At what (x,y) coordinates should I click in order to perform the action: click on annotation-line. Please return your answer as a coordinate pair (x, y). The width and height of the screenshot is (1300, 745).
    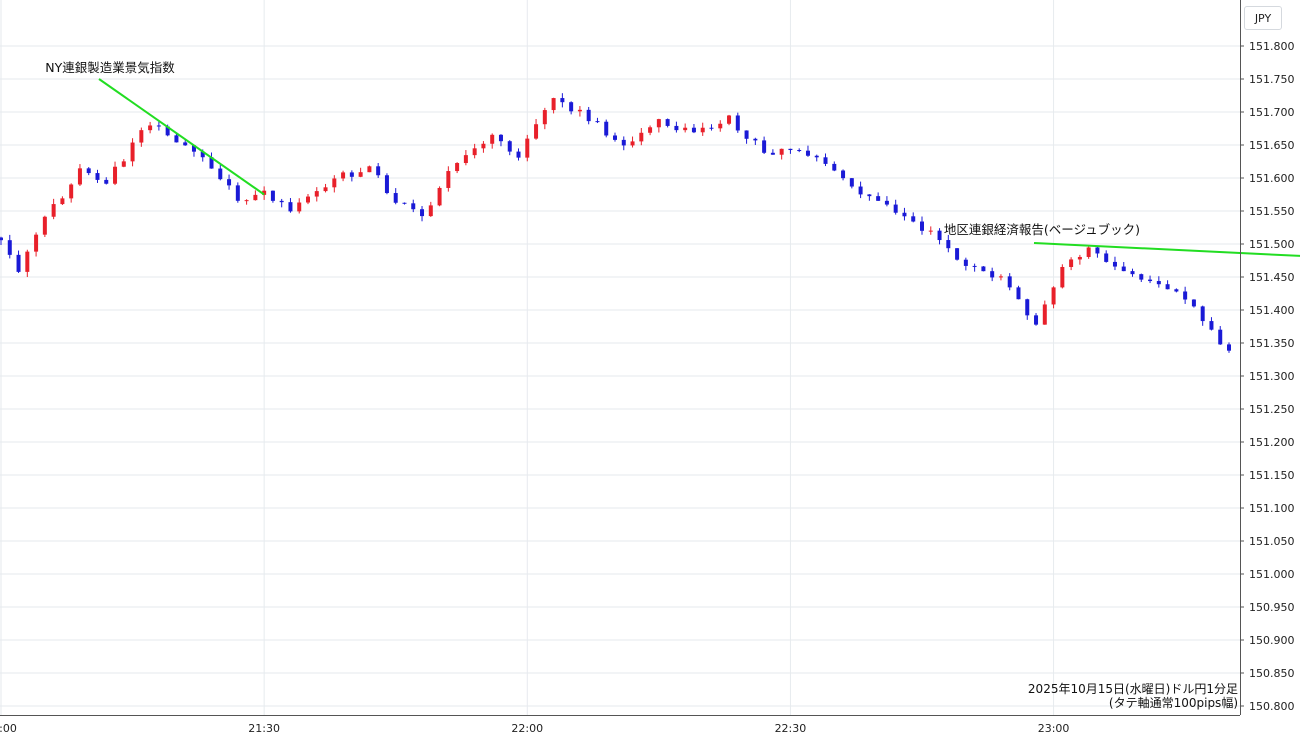
    Looking at the image, I should click on (1166, 249).